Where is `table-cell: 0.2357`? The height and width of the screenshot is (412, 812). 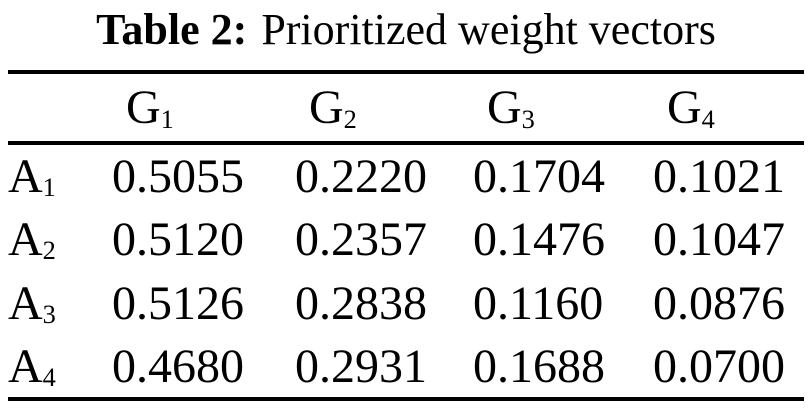 table-cell: 0.2357 is located at coordinates (361, 239).